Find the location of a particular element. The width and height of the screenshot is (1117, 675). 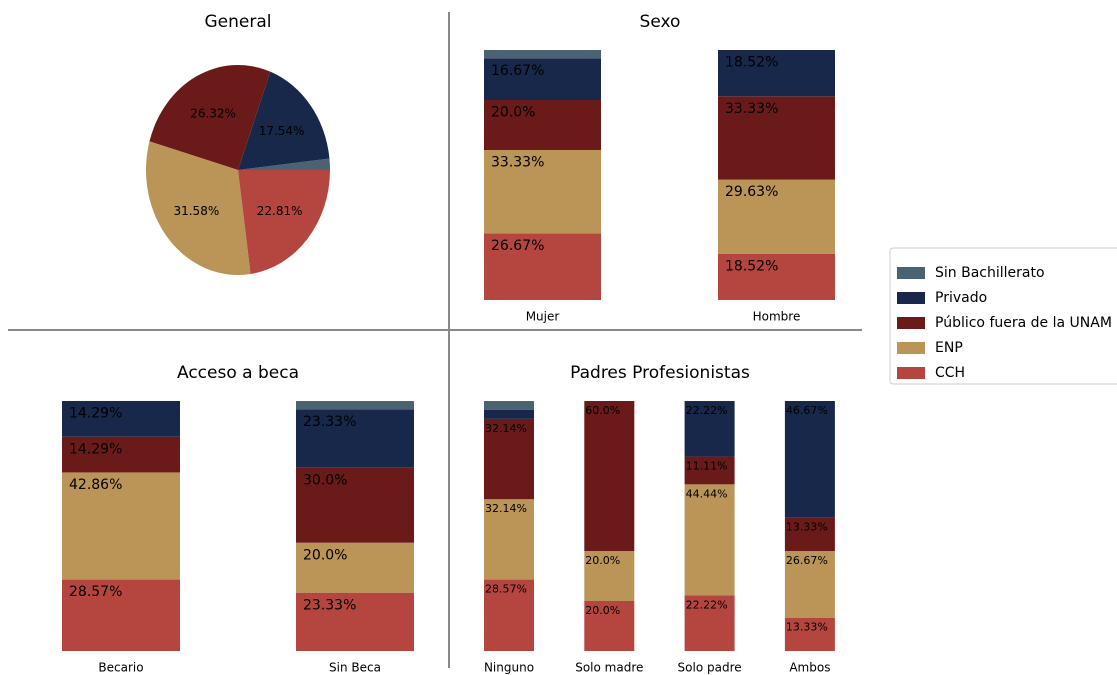

data-label: 11.11% is located at coordinates (707, 465).